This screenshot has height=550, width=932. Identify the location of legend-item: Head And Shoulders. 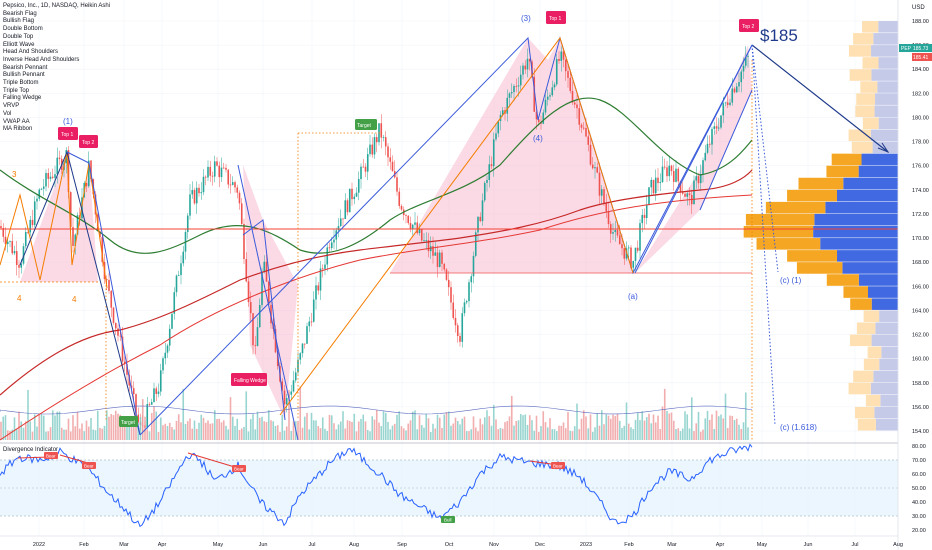
(31, 52).